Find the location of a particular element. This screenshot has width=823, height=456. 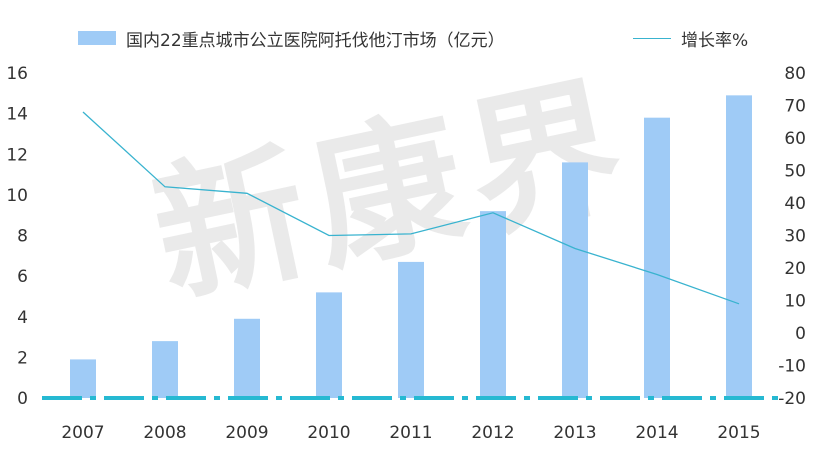

x-tick-label: 2015 is located at coordinates (738, 433).